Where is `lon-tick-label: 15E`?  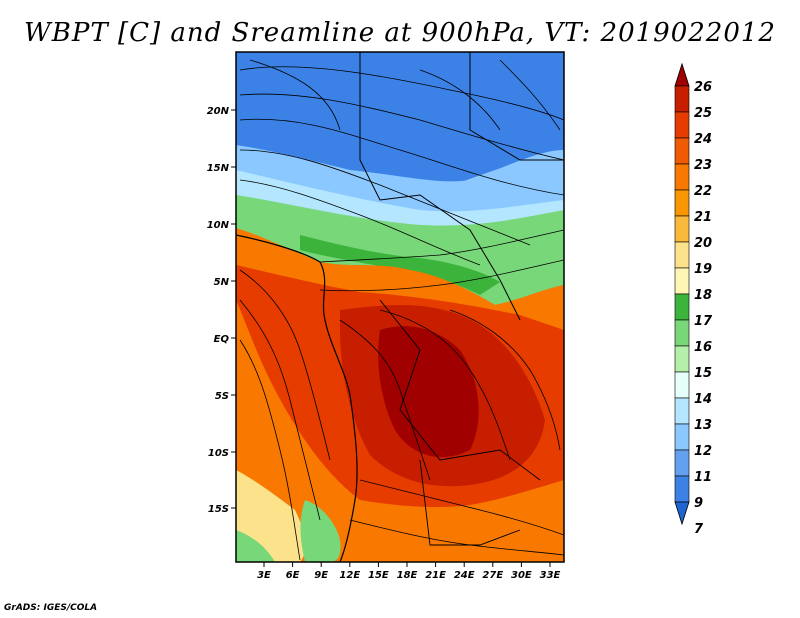
lon-tick-label: 15E is located at coordinates (378, 575).